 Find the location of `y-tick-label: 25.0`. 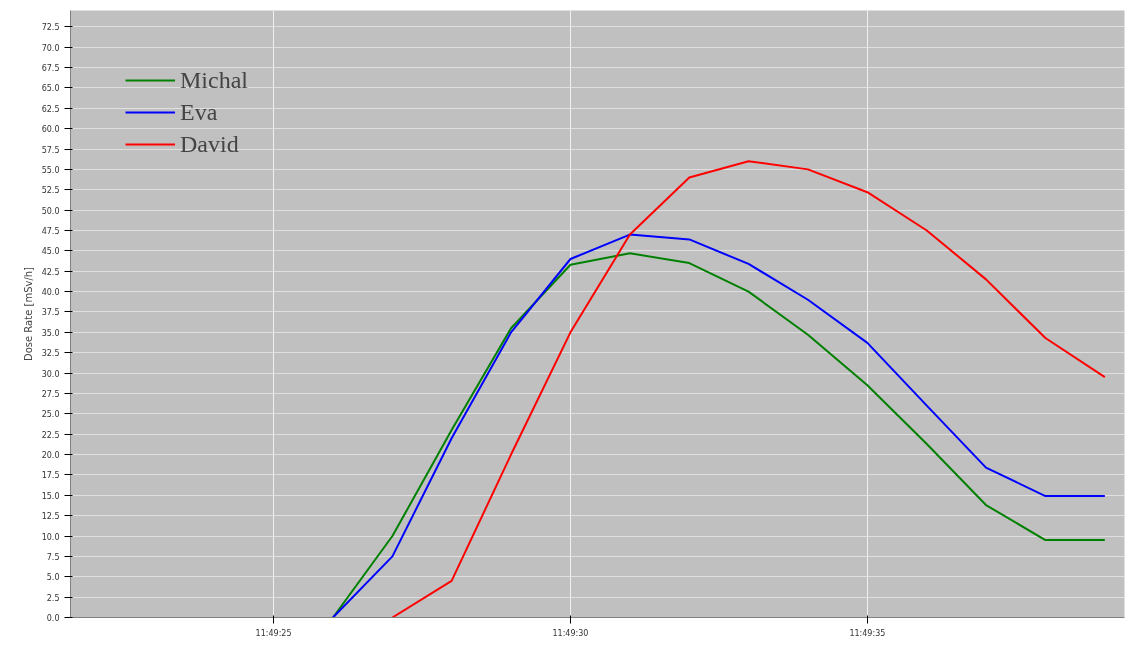

y-tick-label: 25.0 is located at coordinates (50, 415).